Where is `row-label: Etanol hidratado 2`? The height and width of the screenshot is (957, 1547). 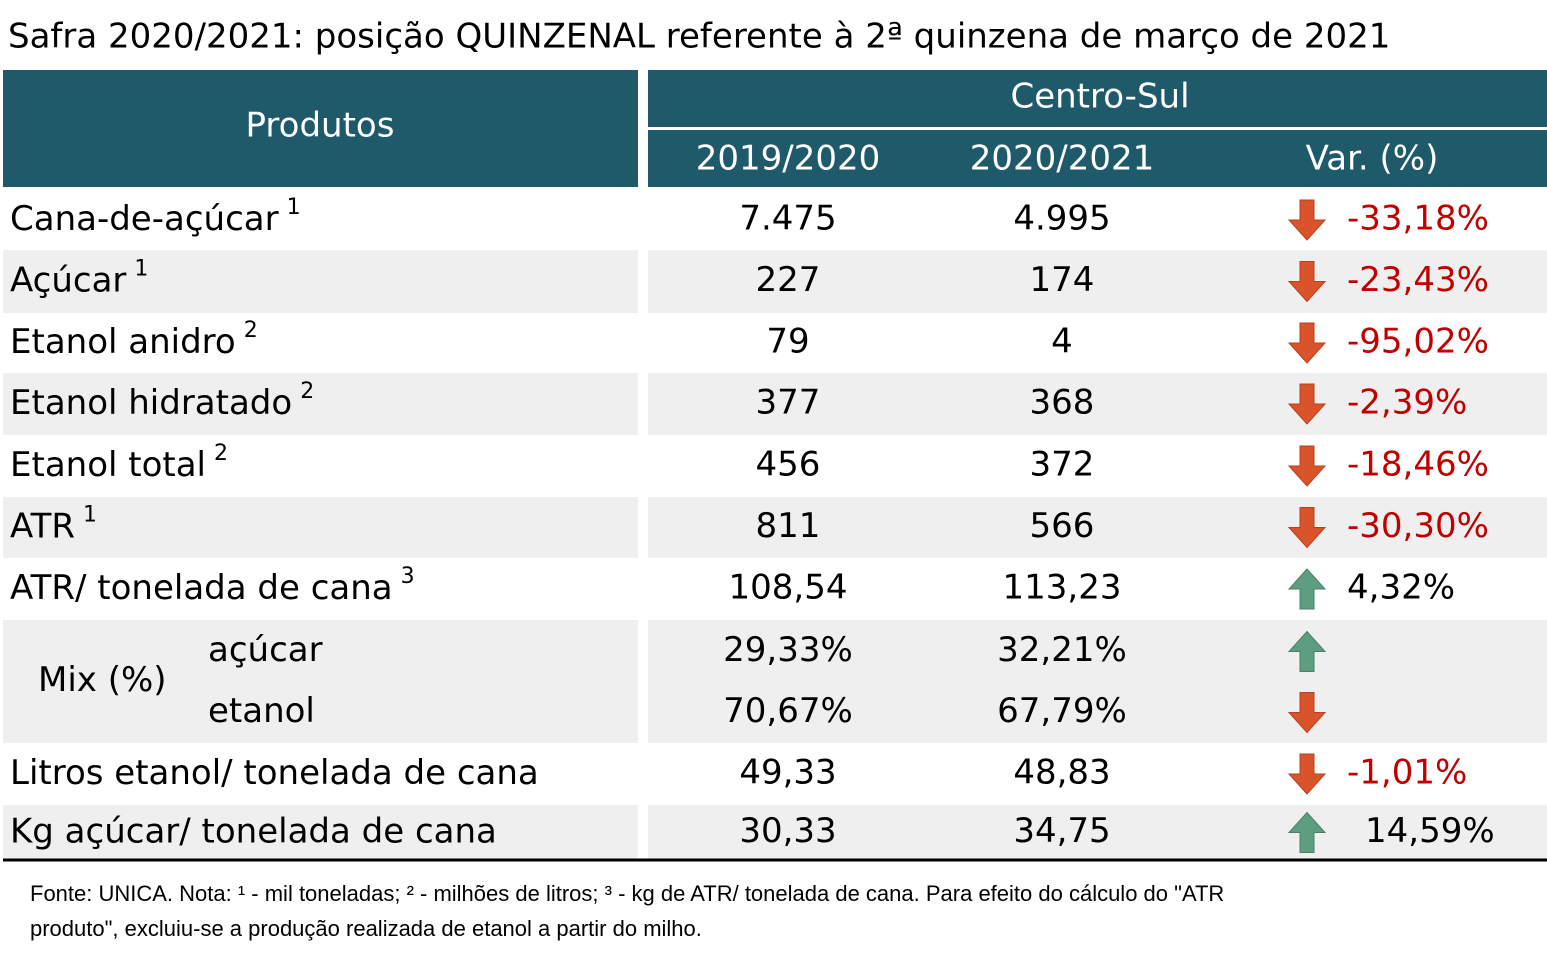
row-label: Etanol hidratado 2 is located at coordinates (162, 401).